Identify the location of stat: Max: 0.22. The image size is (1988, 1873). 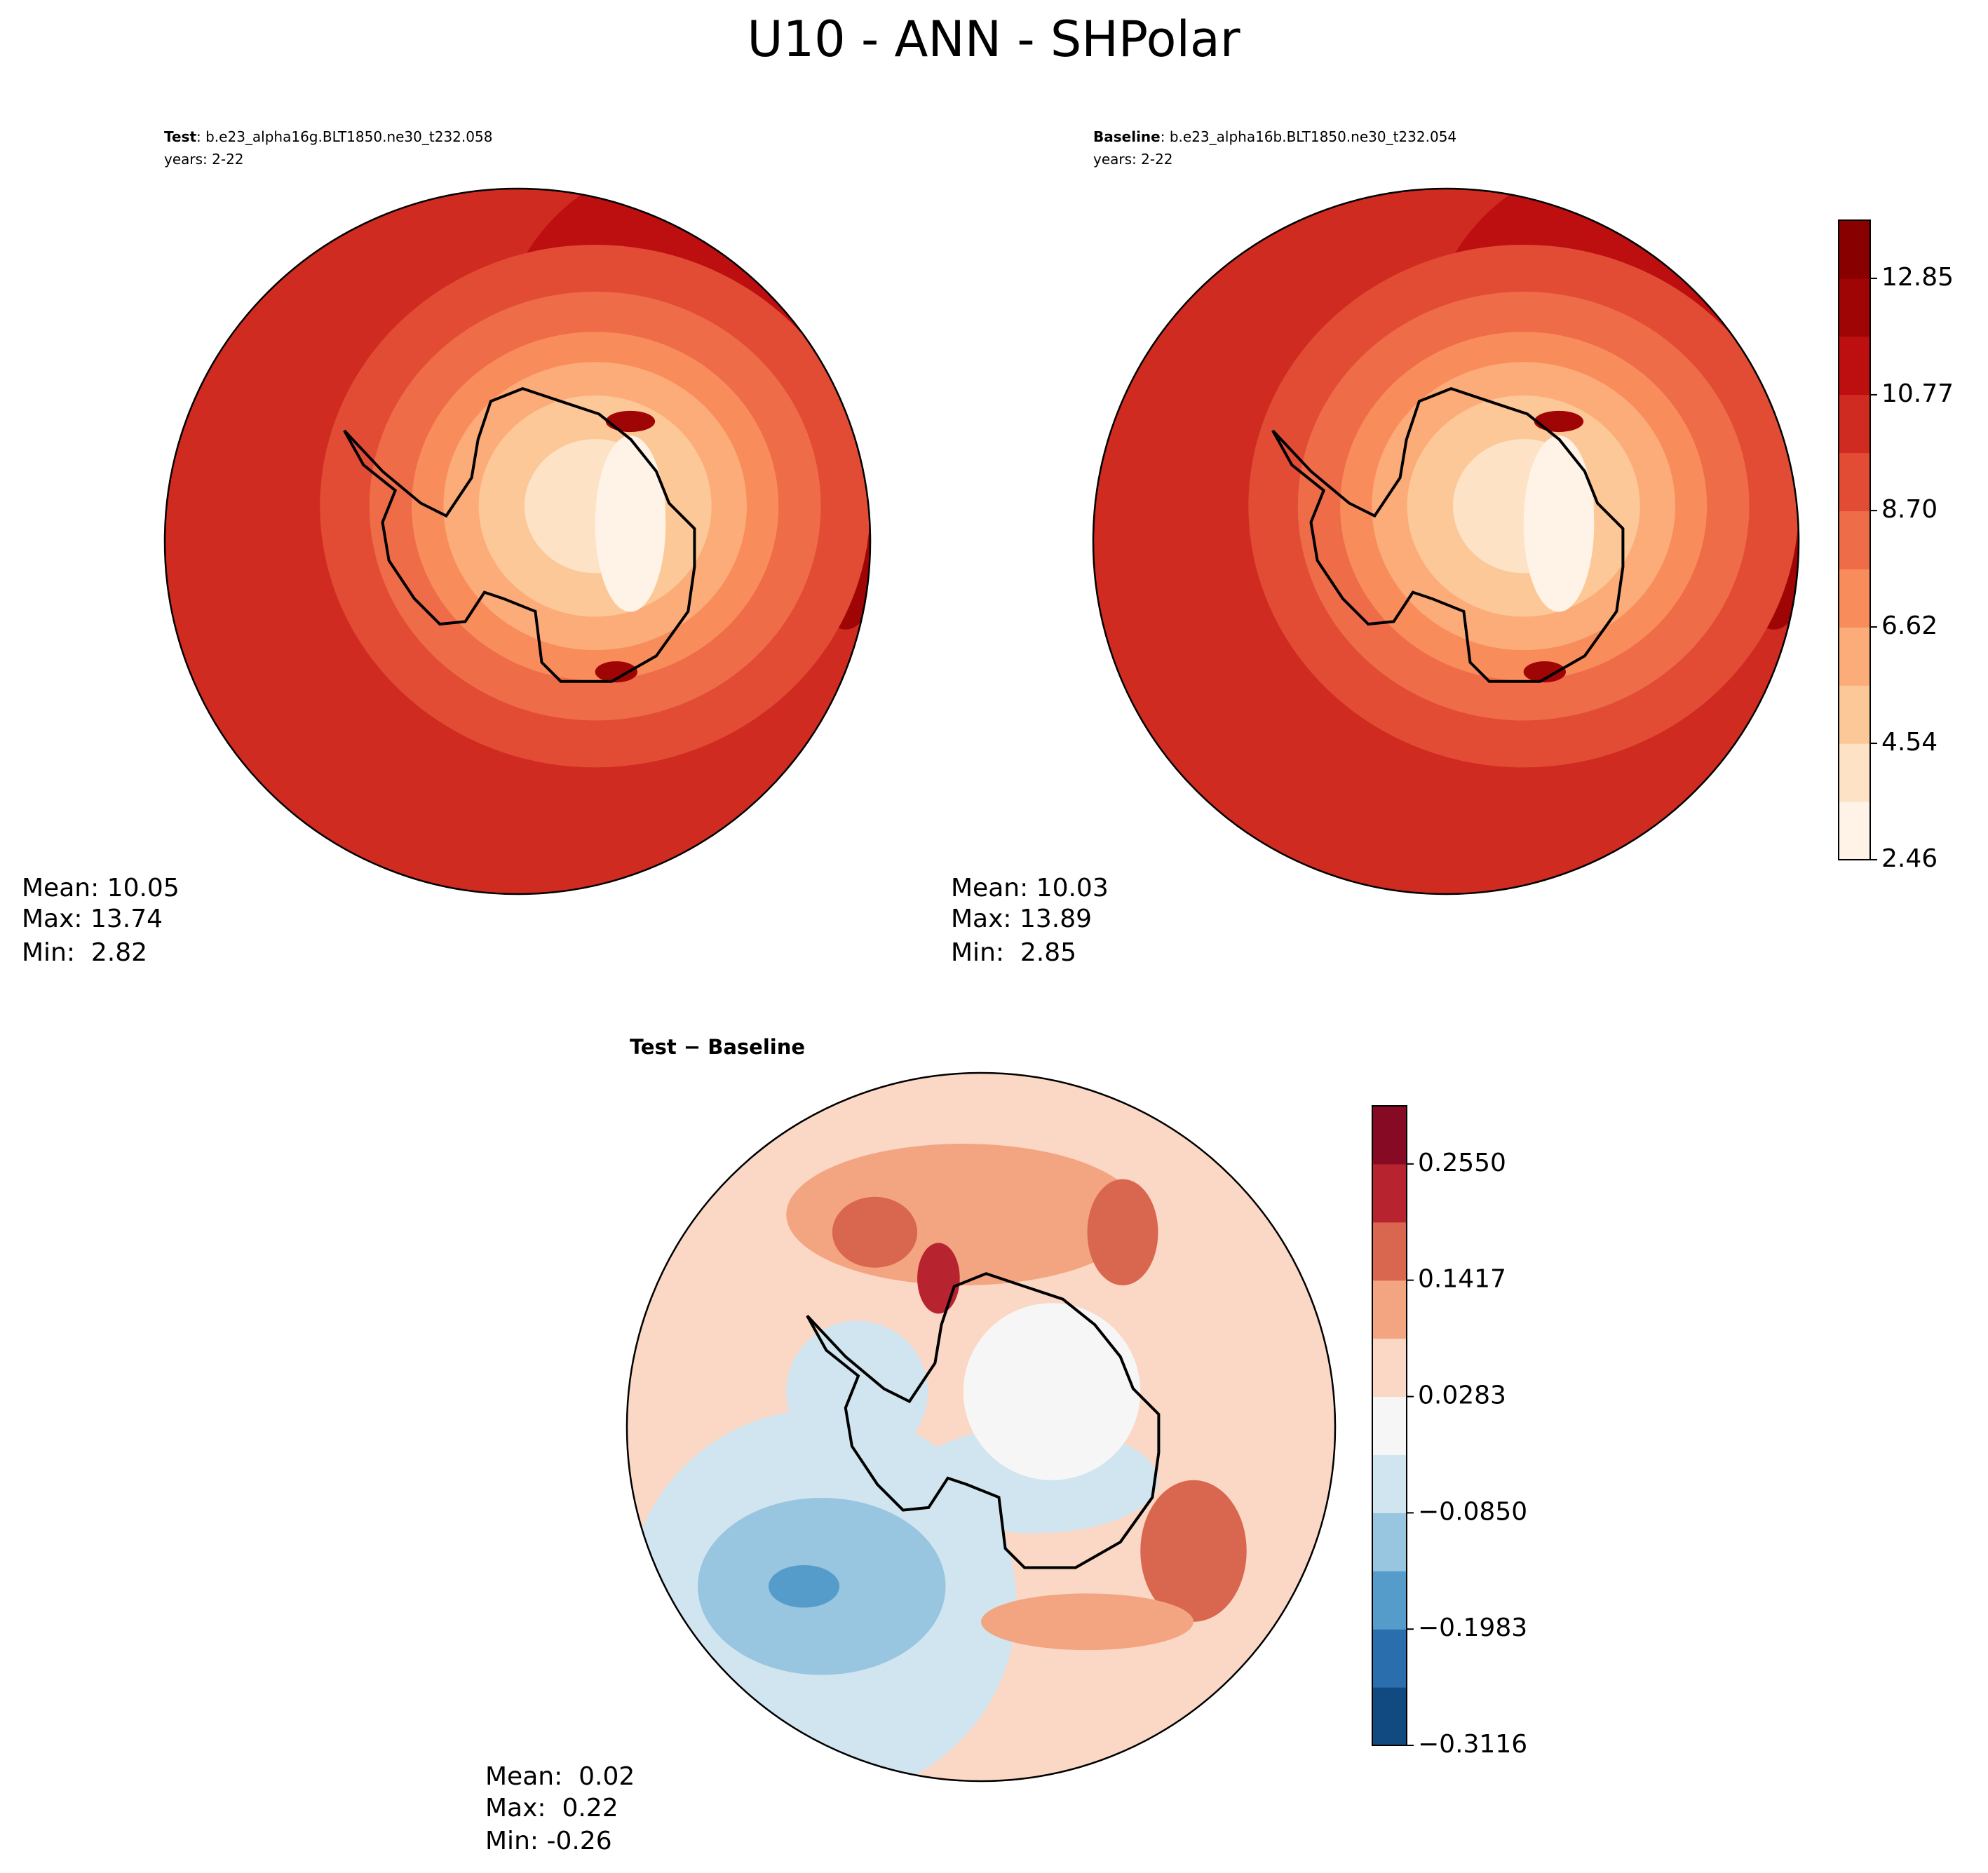
(551, 1809).